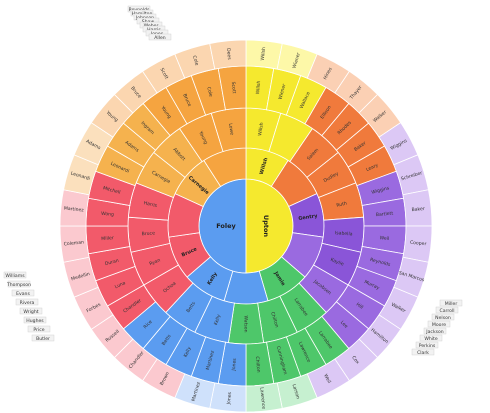 The image size is (490, 413). What do you see at coordinates (74, 208) in the screenshot?
I see `sunburst-segment: Martinez` at bounding box center [74, 208].